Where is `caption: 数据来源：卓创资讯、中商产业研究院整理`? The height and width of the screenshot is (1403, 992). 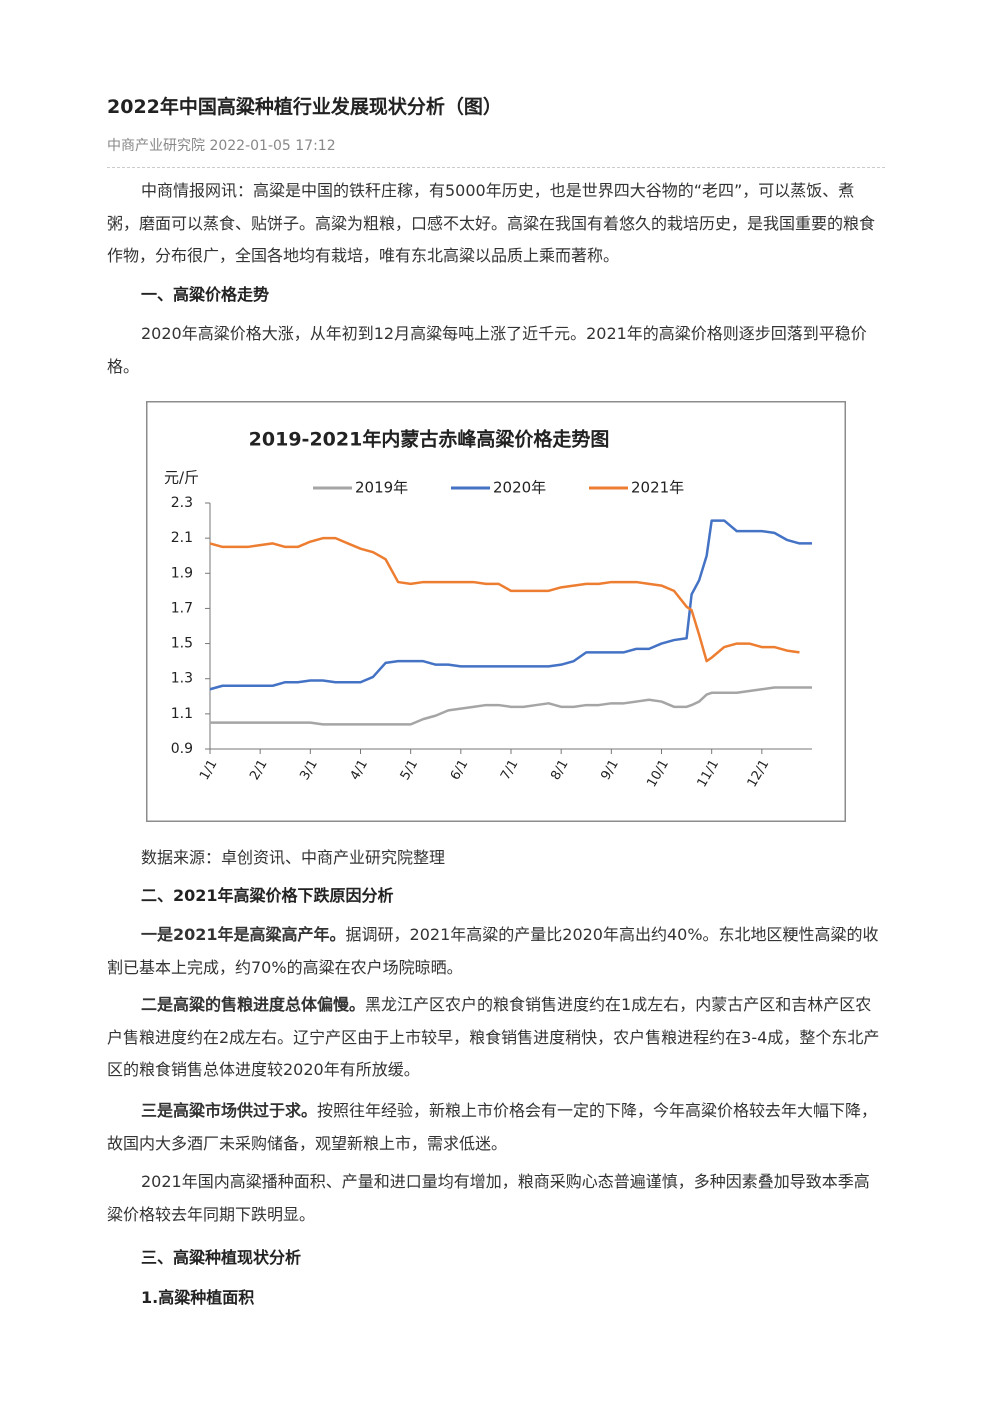
caption: 数据来源：卓创资讯、中商产业研究院整理 is located at coordinates (293, 857).